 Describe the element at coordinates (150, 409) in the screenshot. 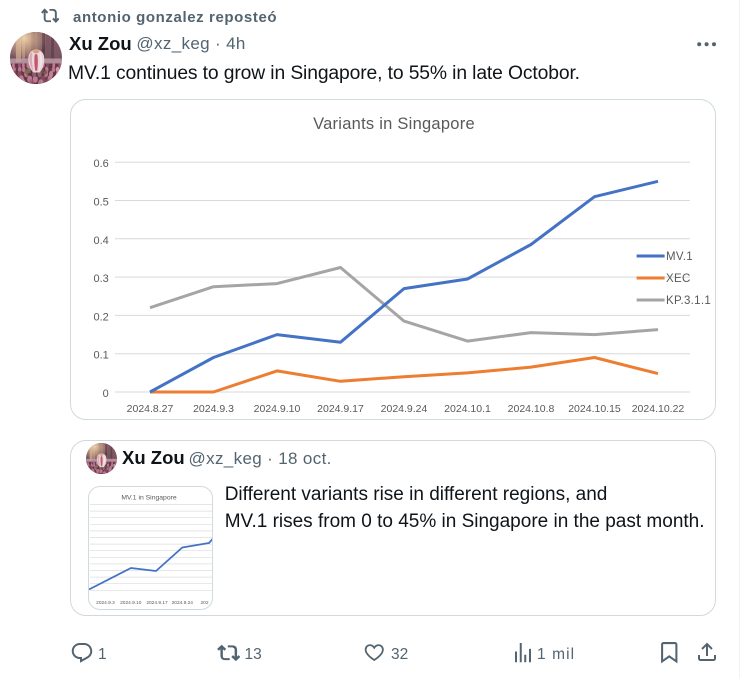

I see `svg-text: 2024.8.27` at that location.